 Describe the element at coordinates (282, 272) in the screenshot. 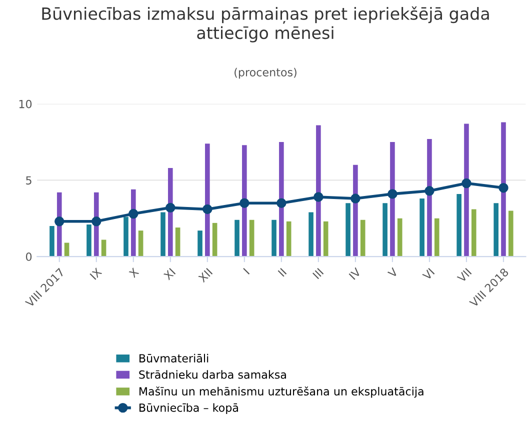

I see `x-tick-label: II` at that location.